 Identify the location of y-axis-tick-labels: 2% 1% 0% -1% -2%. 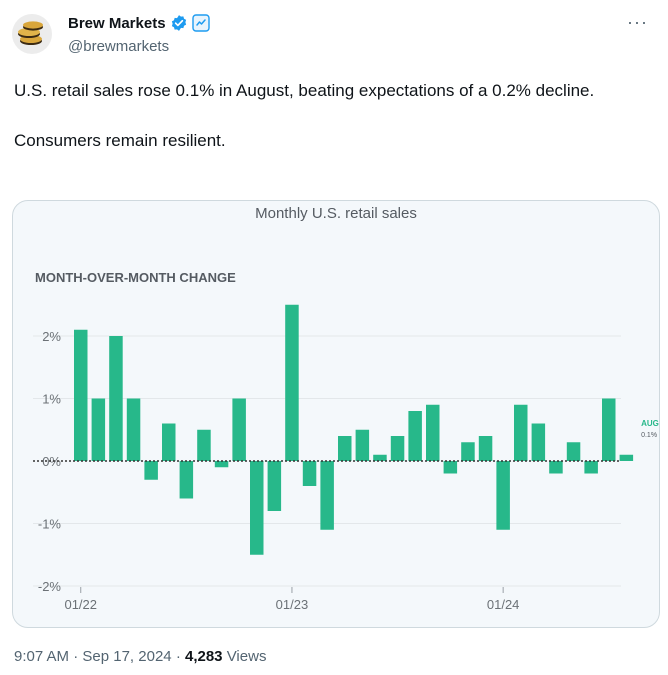
(50, 461).